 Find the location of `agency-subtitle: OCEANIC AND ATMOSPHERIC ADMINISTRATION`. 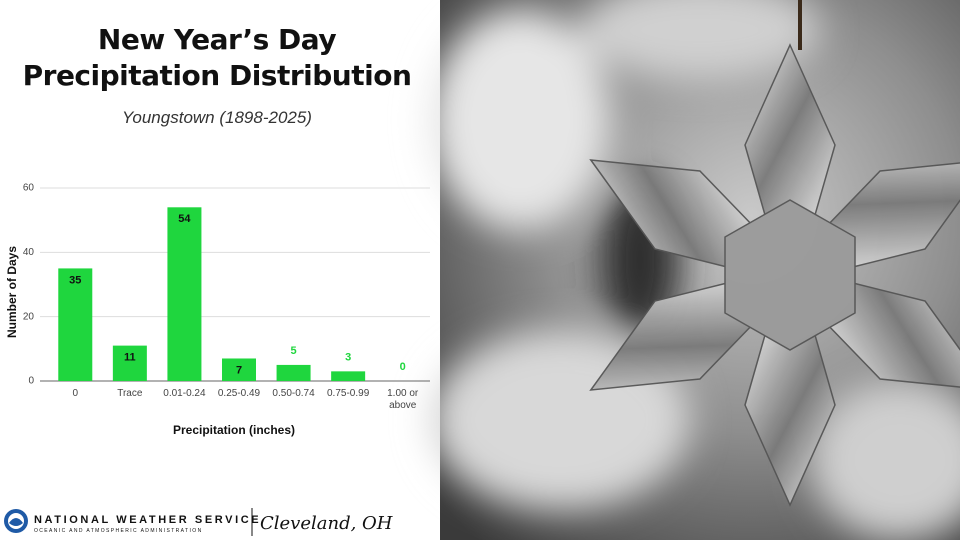

agency-subtitle: OCEANIC AND ATMOSPHERIC ADMINISTRATION is located at coordinates (118, 531).